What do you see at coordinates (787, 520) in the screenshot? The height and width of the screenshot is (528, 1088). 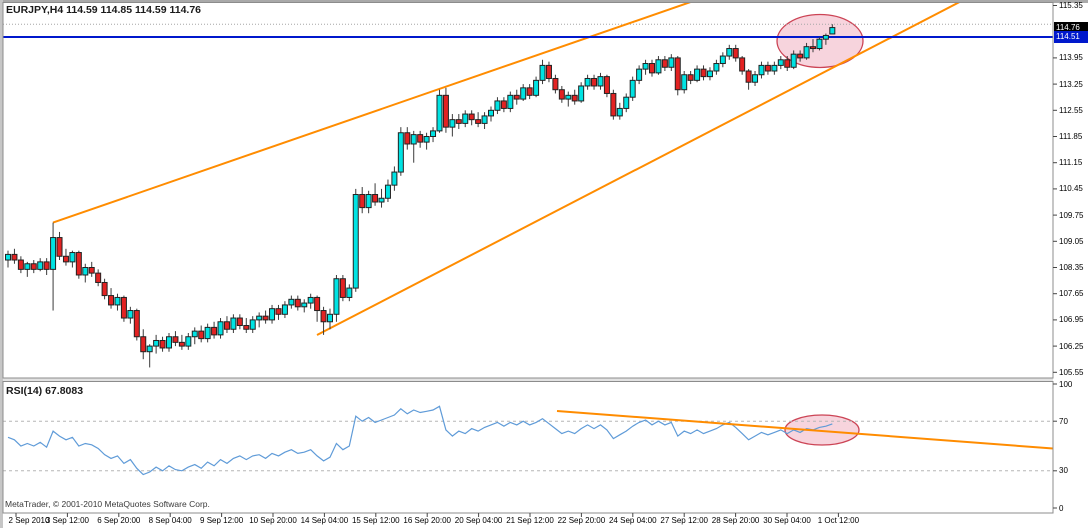 I see `time-tick-label: 30 Sep 04:00` at bounding box center [787, 520].